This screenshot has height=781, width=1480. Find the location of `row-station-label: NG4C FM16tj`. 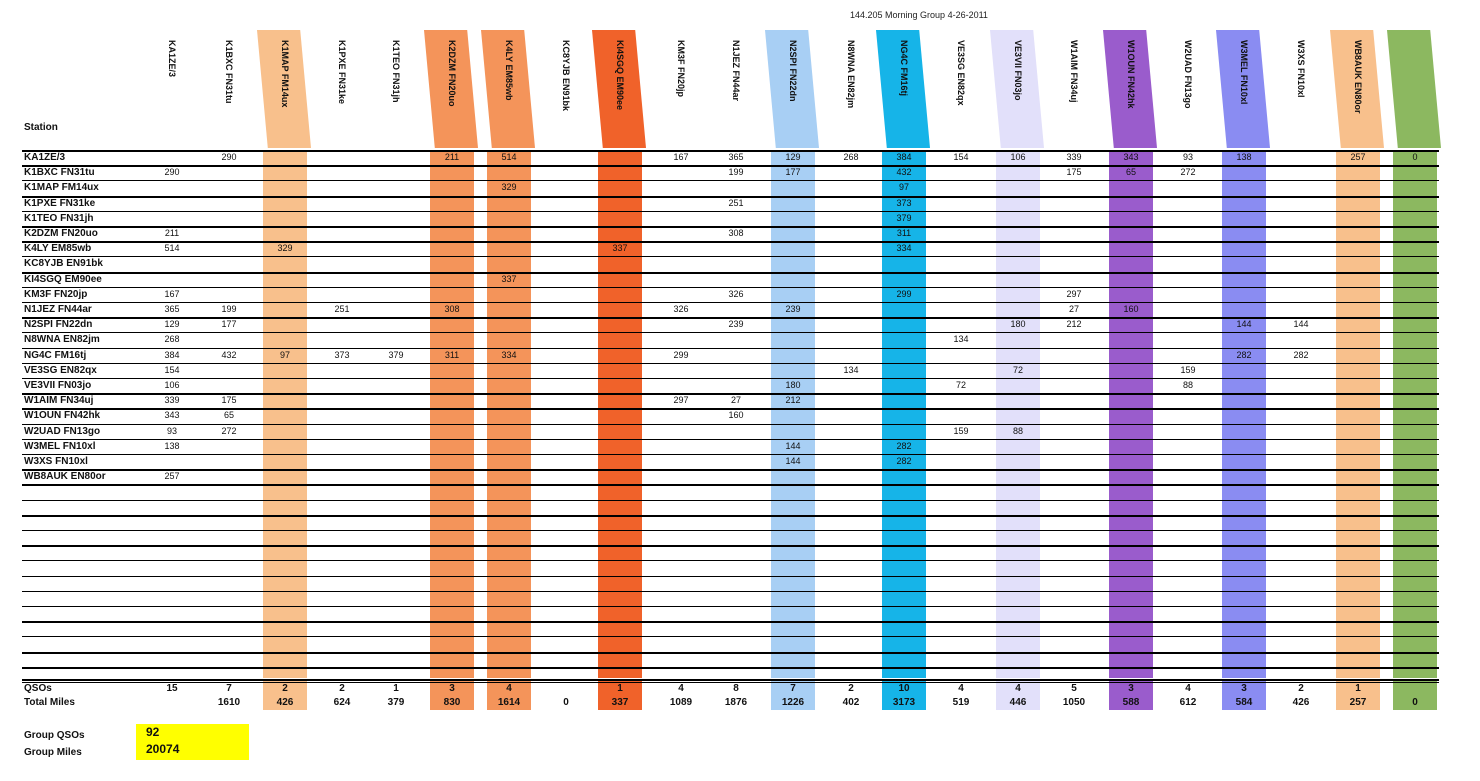

row-station-label: NG4C FM16tj is located at coordinates (55, 355).